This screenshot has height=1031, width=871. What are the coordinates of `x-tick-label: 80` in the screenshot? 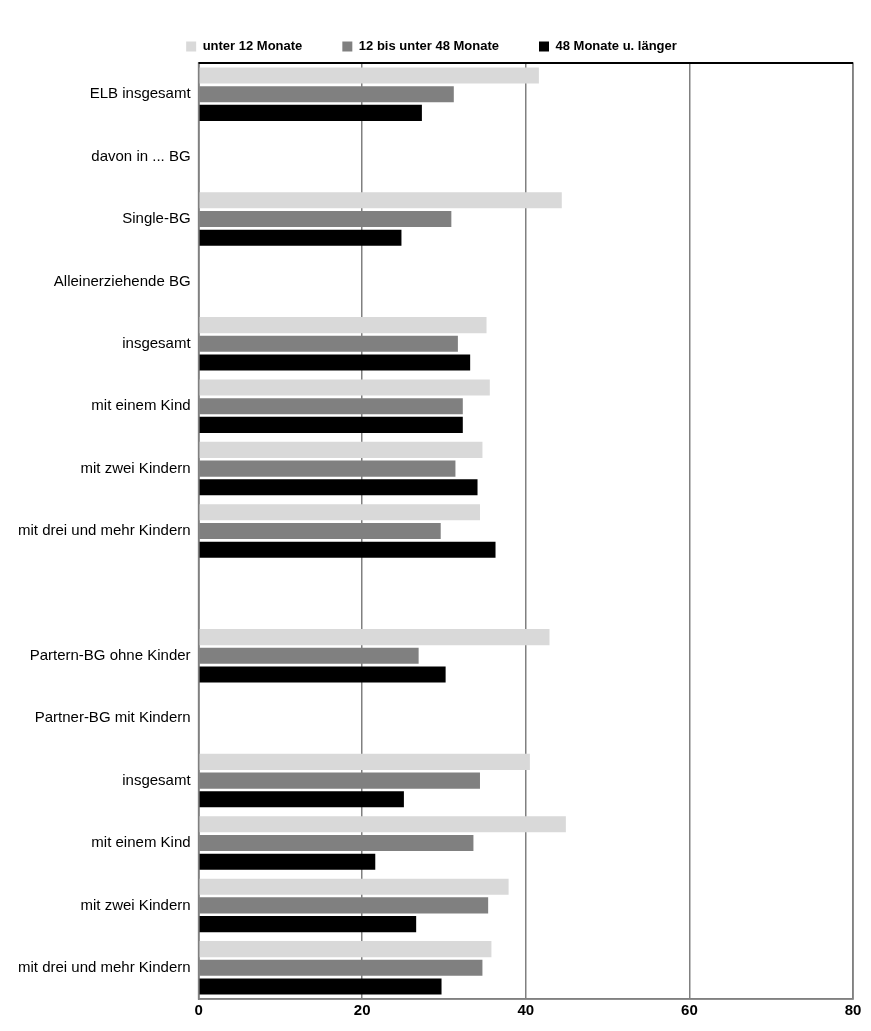 It's located at (853, 1010).